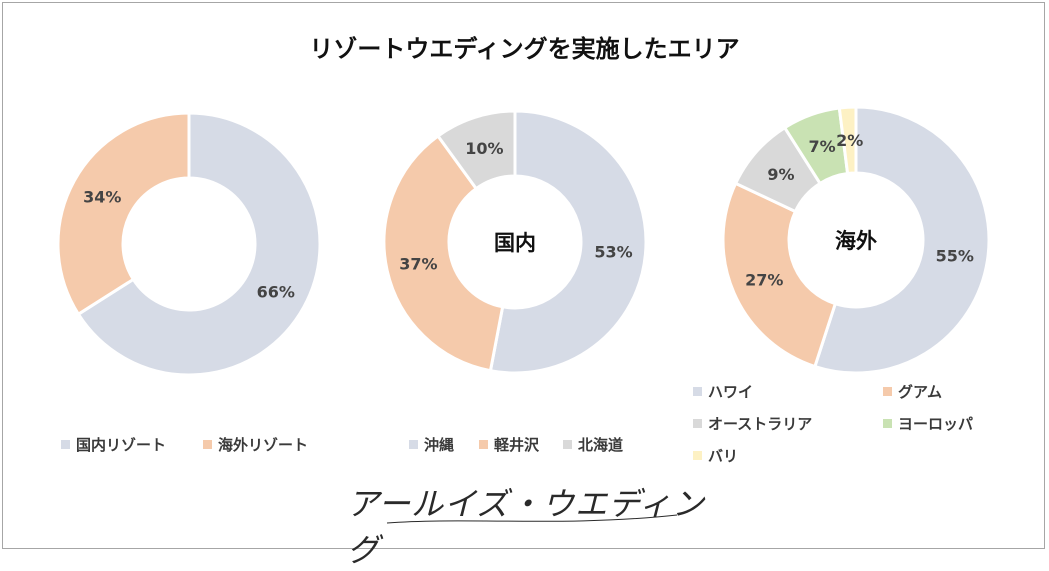 This screenshot has height=571, width=1049. I want to click on slice-label: 27%, so click(764, 280).